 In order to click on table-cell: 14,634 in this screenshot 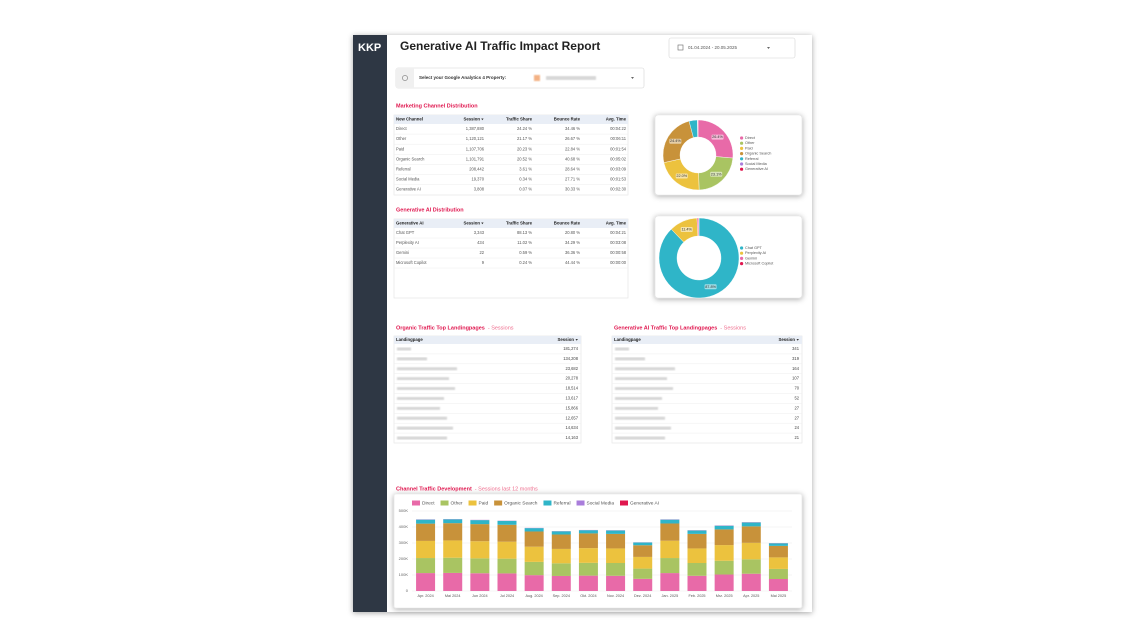, I will do `click(571, 427)`.